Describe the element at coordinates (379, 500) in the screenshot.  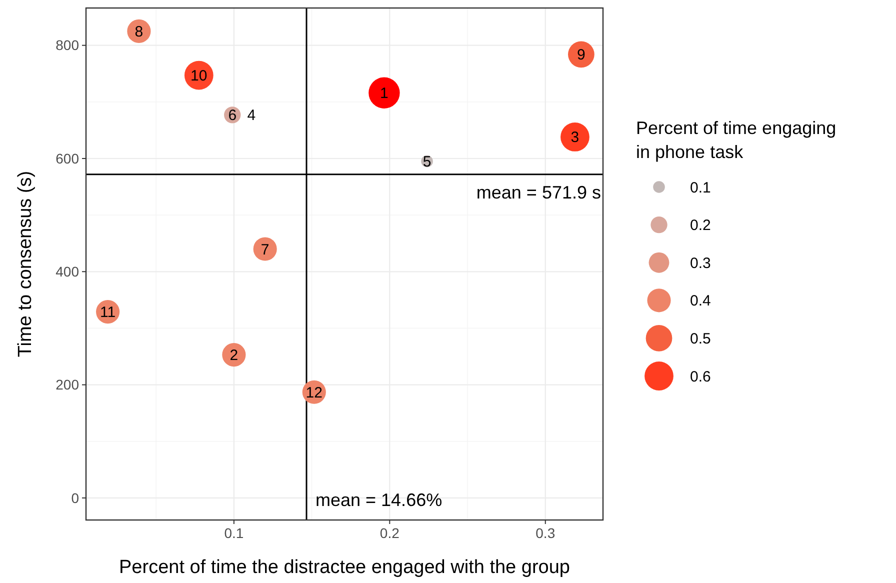
I see `ref-line-label: mean = 14.66%` at that location.